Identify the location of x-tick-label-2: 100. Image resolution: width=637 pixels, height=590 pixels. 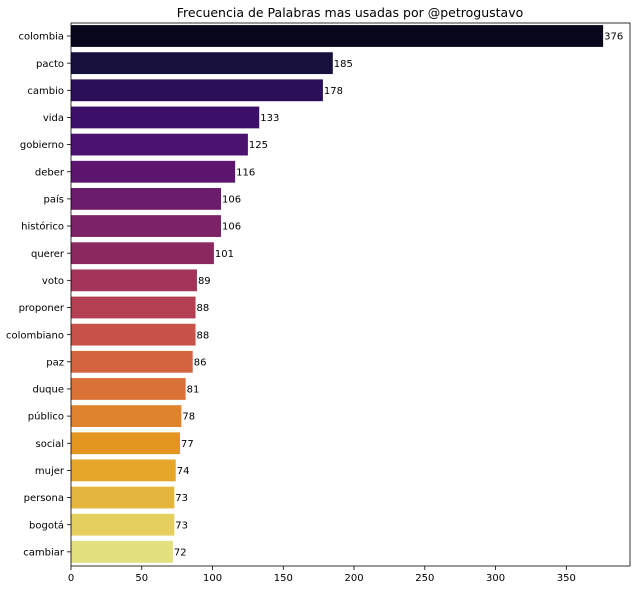
(212, 578).